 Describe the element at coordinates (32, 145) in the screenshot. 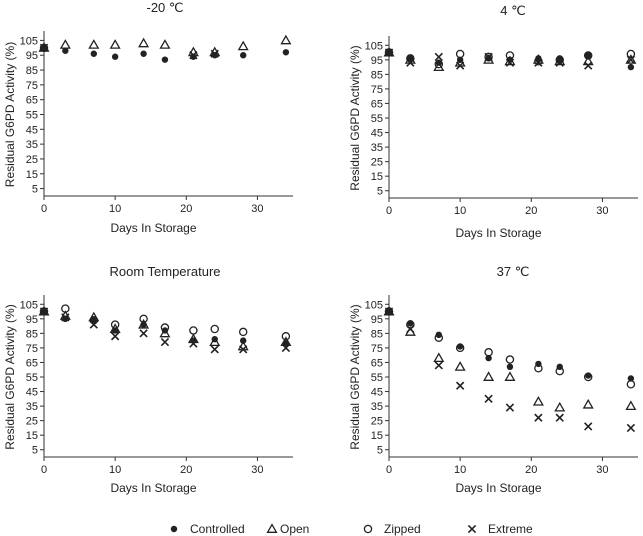

I see `y-tick-label: 35` at that location.